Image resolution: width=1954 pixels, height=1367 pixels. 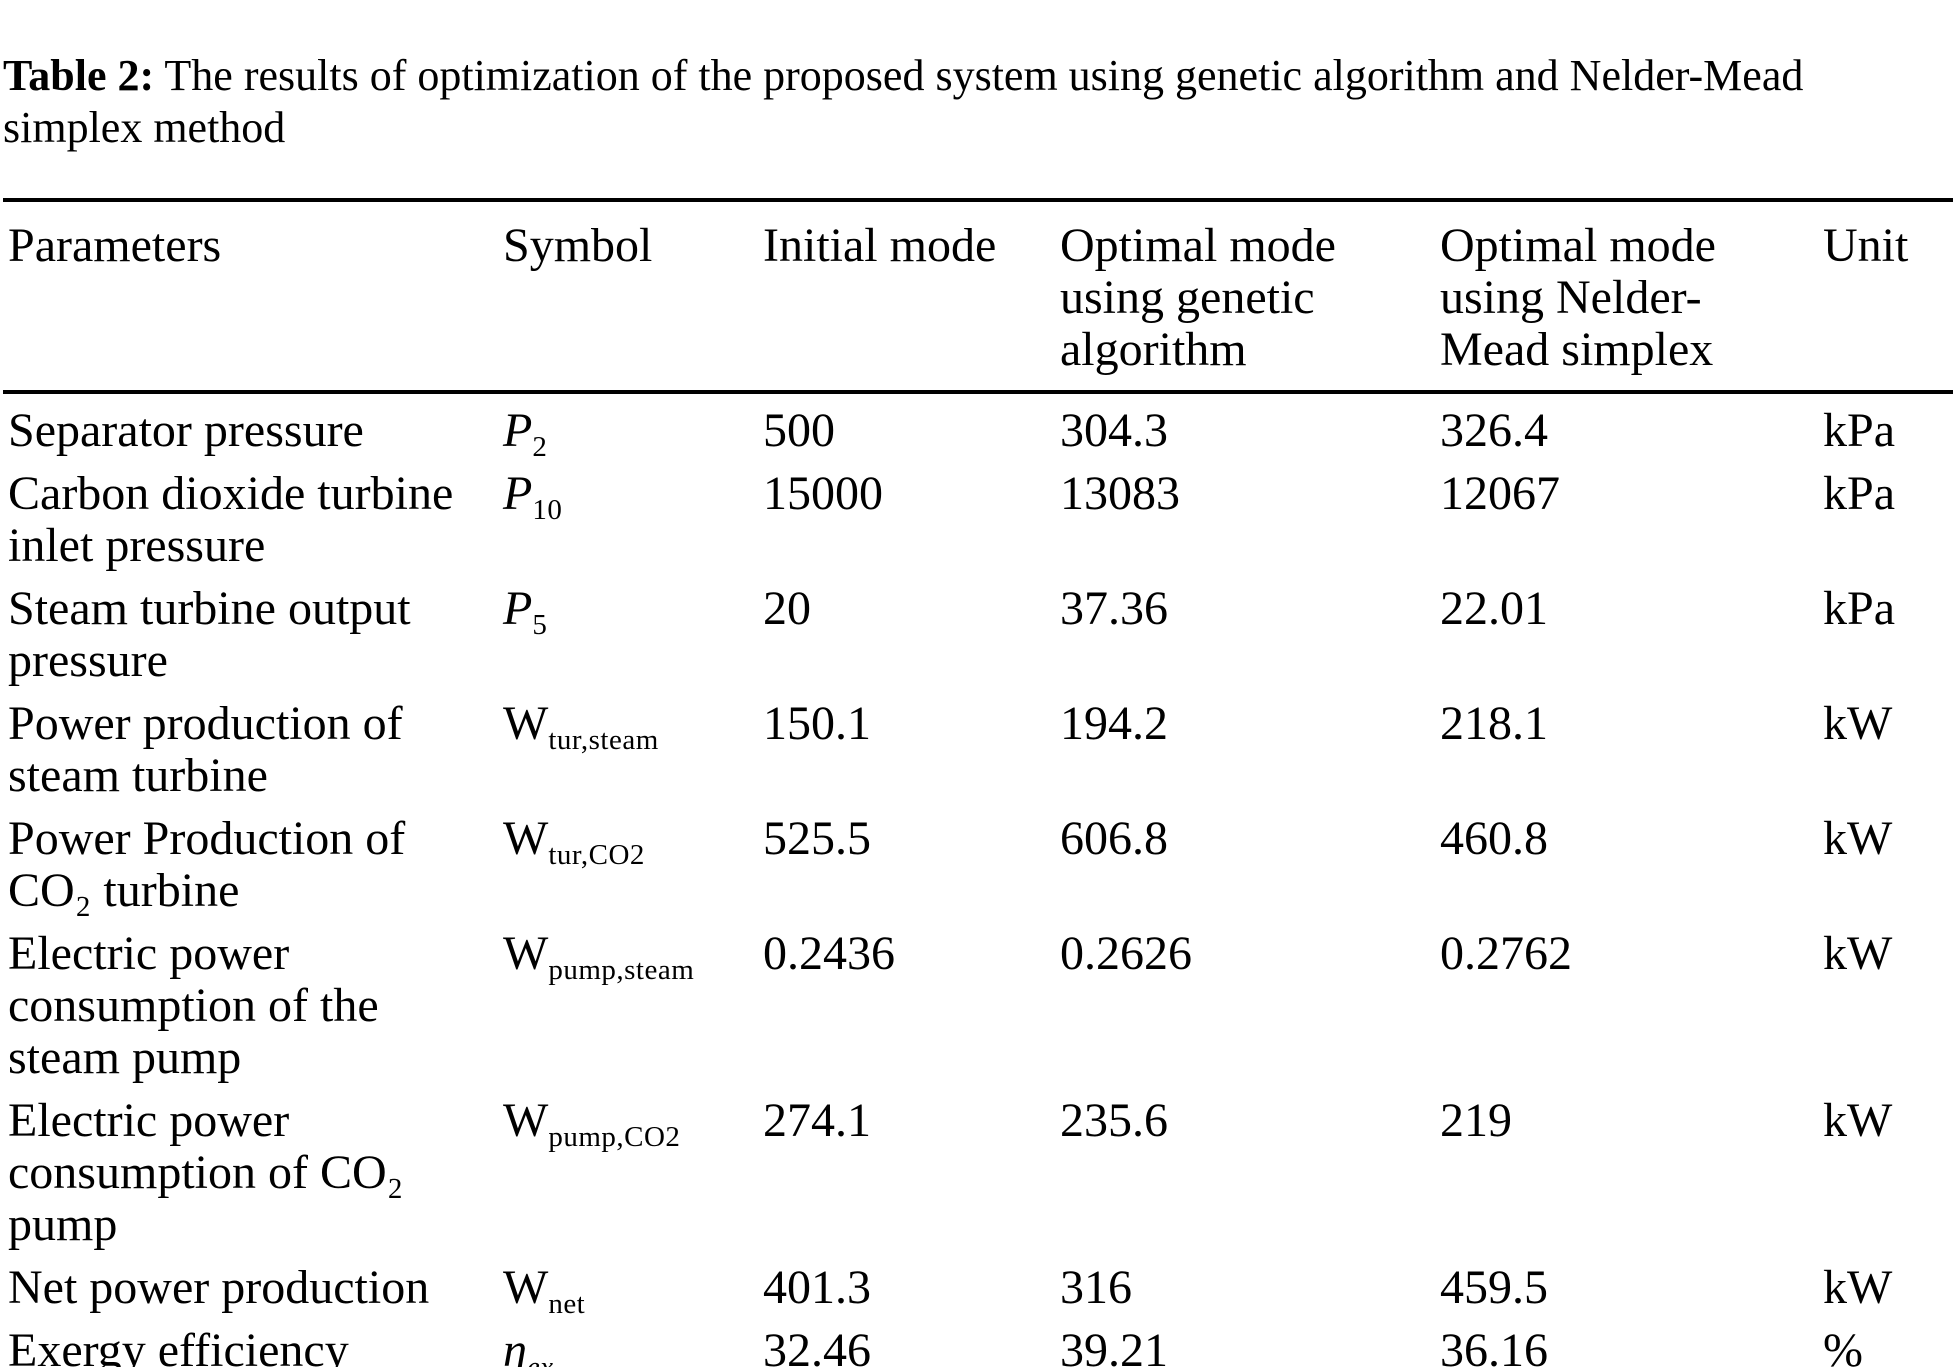 What do you see at coordinates (823, 493) in the screenshot?
I see `initial-mode-cell: 15000` at bounding box center [823, 493].